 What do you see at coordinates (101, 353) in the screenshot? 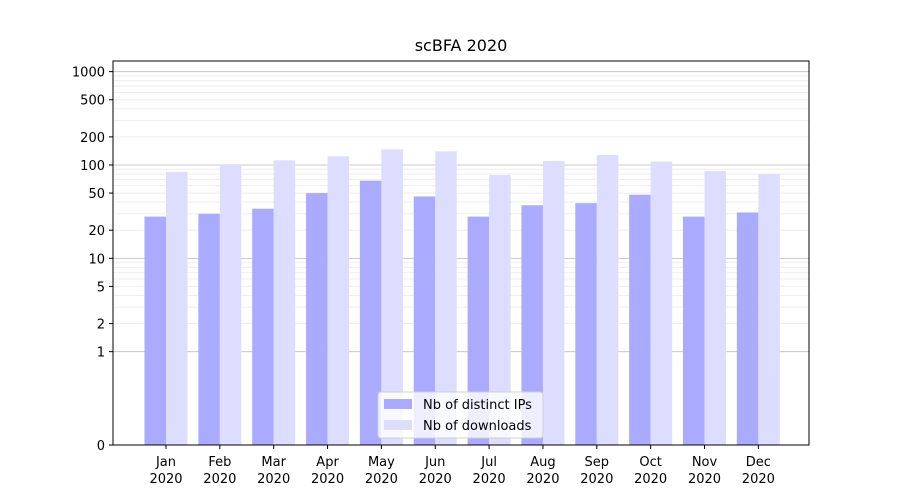
I see `y-tick-label: 1` at bounding box center [101, 353].